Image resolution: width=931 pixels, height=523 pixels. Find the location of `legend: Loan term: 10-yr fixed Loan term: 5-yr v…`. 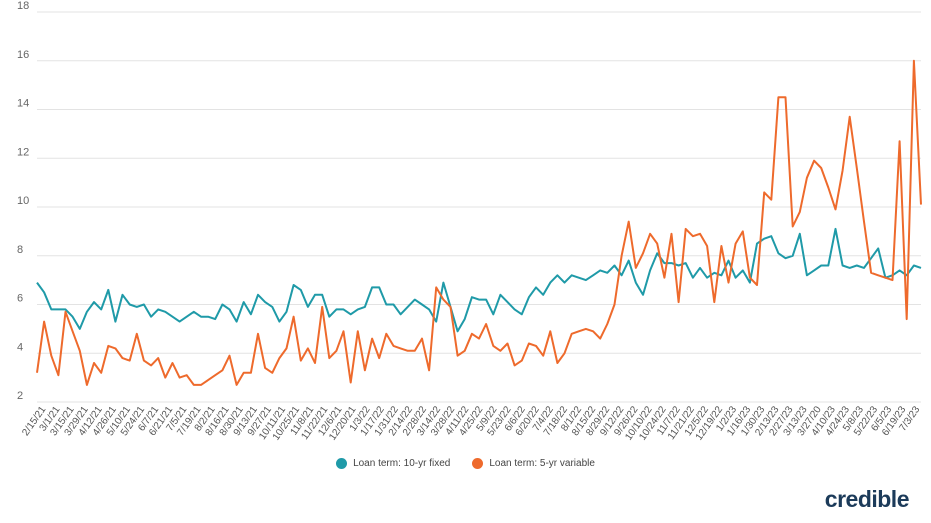

legend: Loan term: 10-yr fixed Loan term: 5-yr v… is located at coordinates (465, 463).